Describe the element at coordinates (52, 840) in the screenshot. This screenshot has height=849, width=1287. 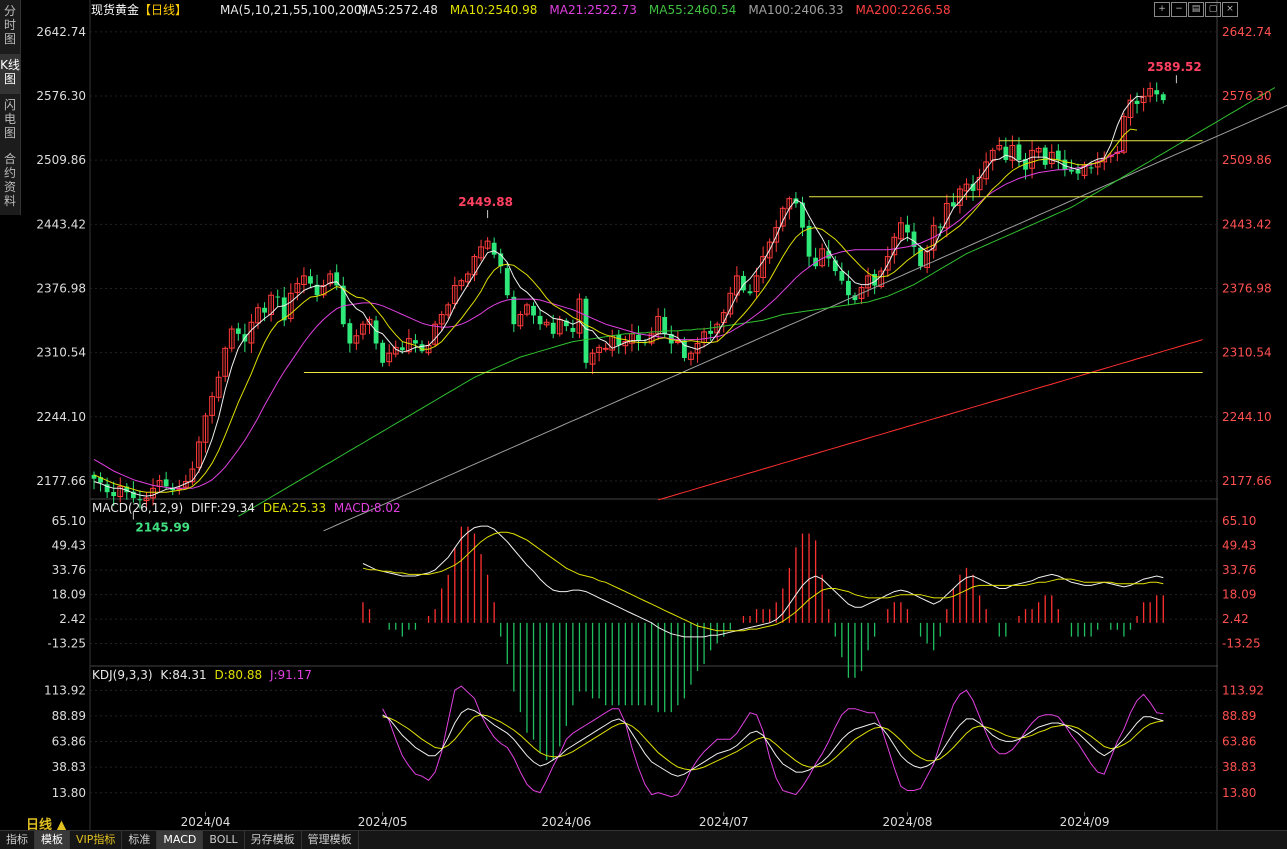
I see `bottom-tab-1: 模板` at that location.